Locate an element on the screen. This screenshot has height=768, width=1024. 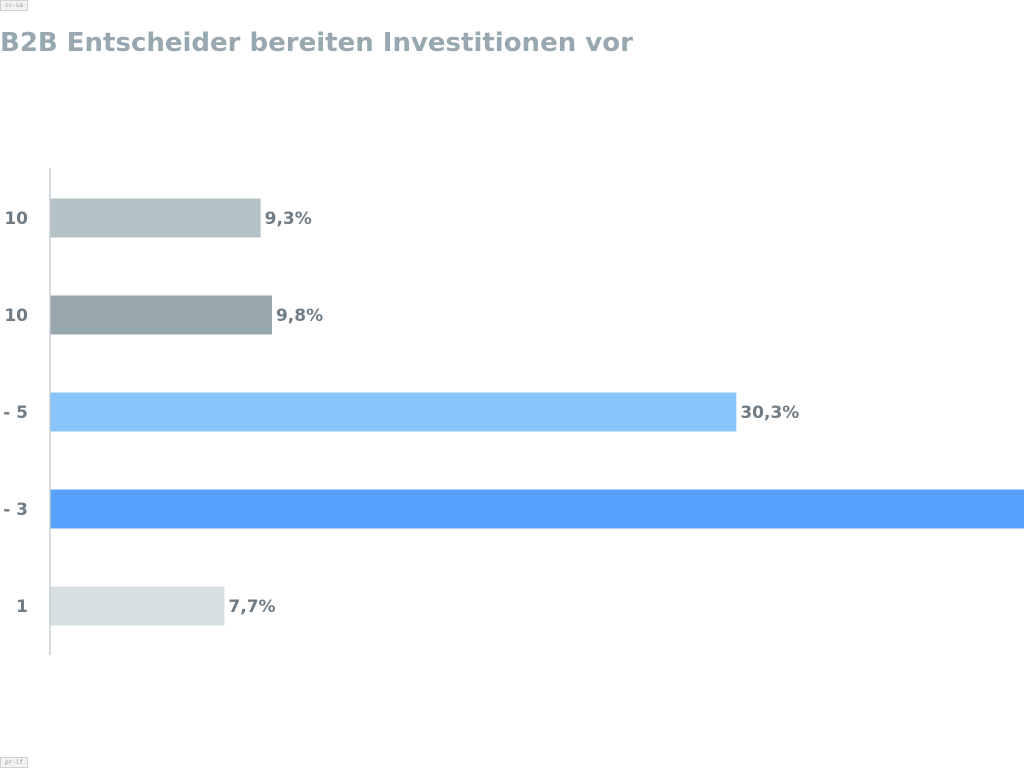
category-label-3: - 5 is located at coordinates (15, 413).